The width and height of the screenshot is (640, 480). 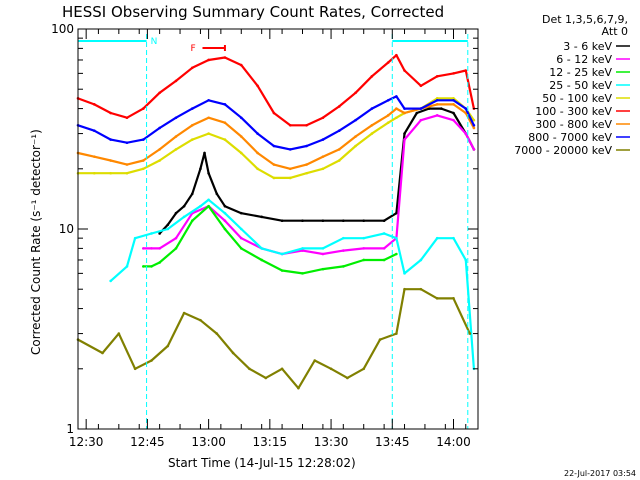 I want to click on legend-label: 100 - 300 keV, so click(x=573, y=111).